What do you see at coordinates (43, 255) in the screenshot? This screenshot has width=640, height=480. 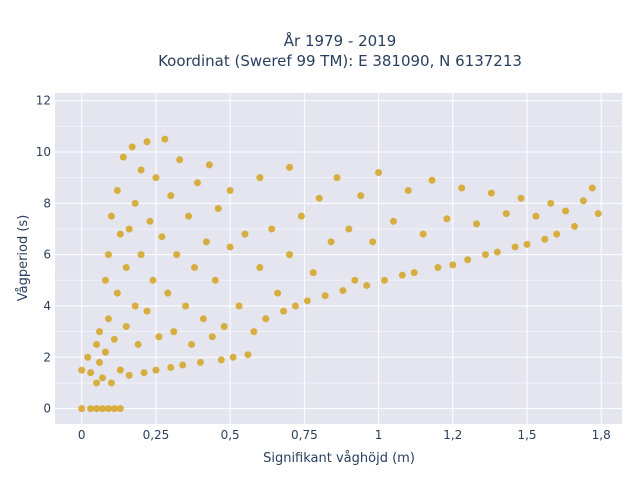 I see `y-tick-labels: 0 2 4 6 8 10 12` at bounding box center [43, 255].